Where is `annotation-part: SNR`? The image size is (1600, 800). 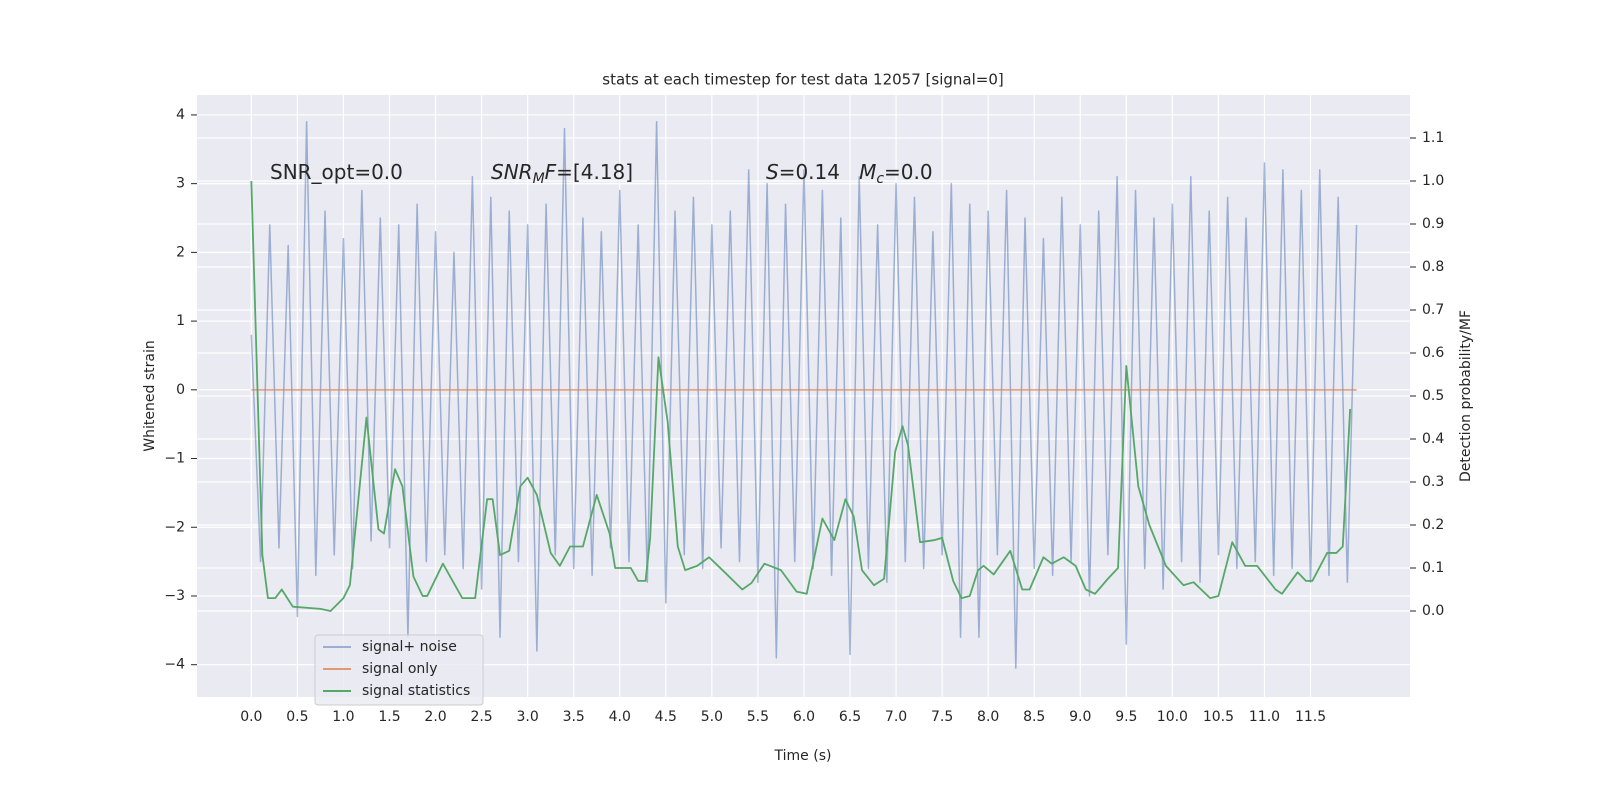 annotation-part: SNR is located at coordinates (512, 172).